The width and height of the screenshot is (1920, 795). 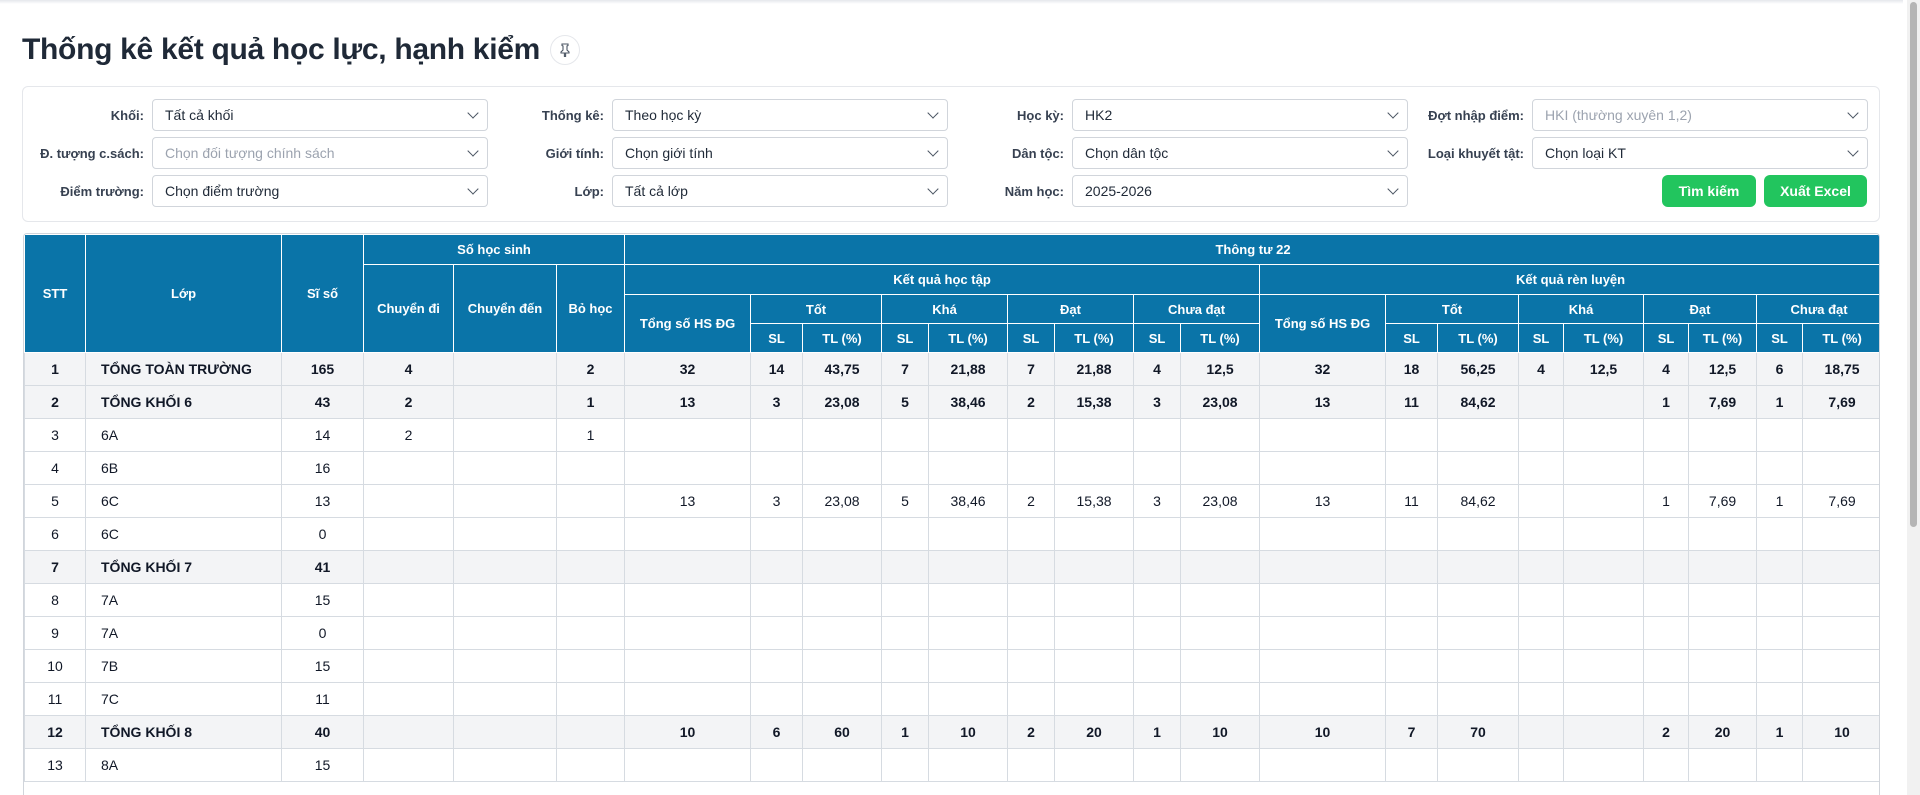 I want to click on hoc-ky-select: HK2, so click(x=1240, y=115).